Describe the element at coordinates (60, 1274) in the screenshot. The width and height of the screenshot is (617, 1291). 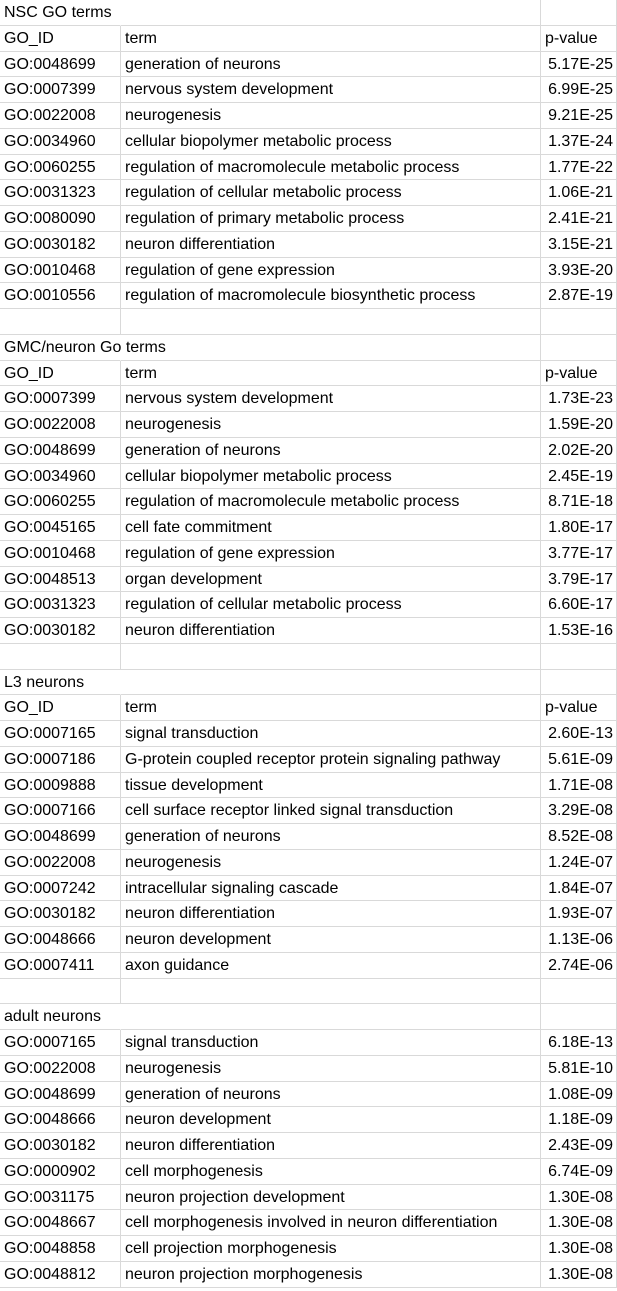
I see `go-id-cell: GO:0048812` at that location.